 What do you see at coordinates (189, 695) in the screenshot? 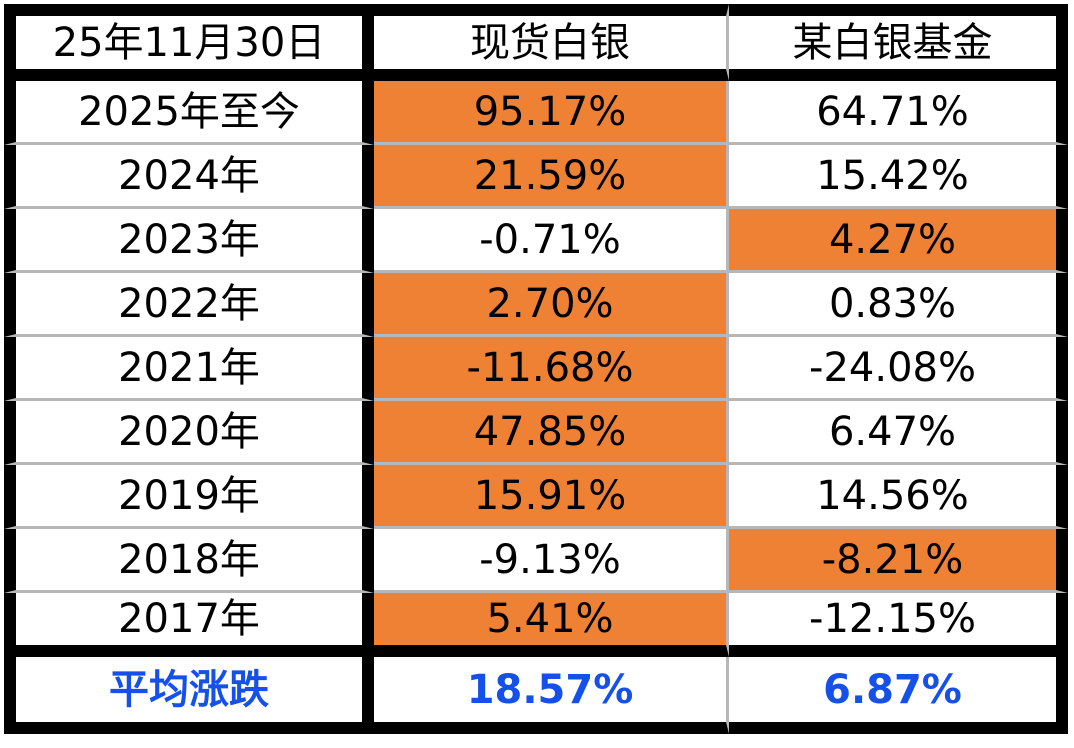
I see `average-label: 平均涨跌` at bounding box center [189, 695].